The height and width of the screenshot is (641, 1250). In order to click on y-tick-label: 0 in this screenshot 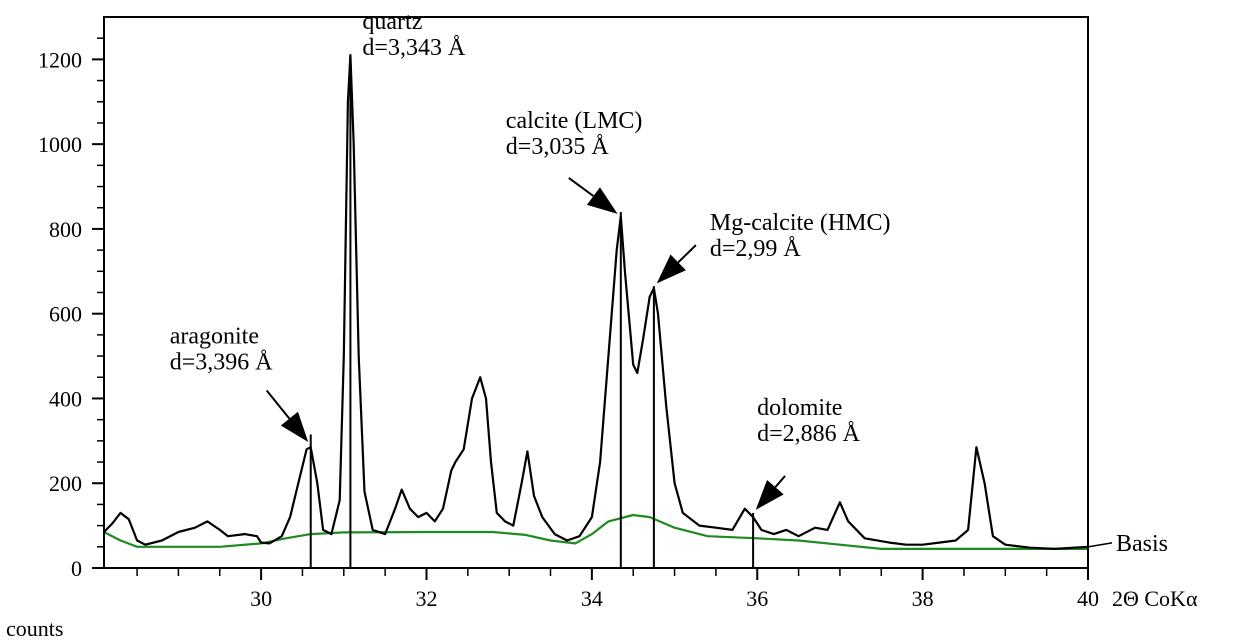, I will do `click(76, 568)`.